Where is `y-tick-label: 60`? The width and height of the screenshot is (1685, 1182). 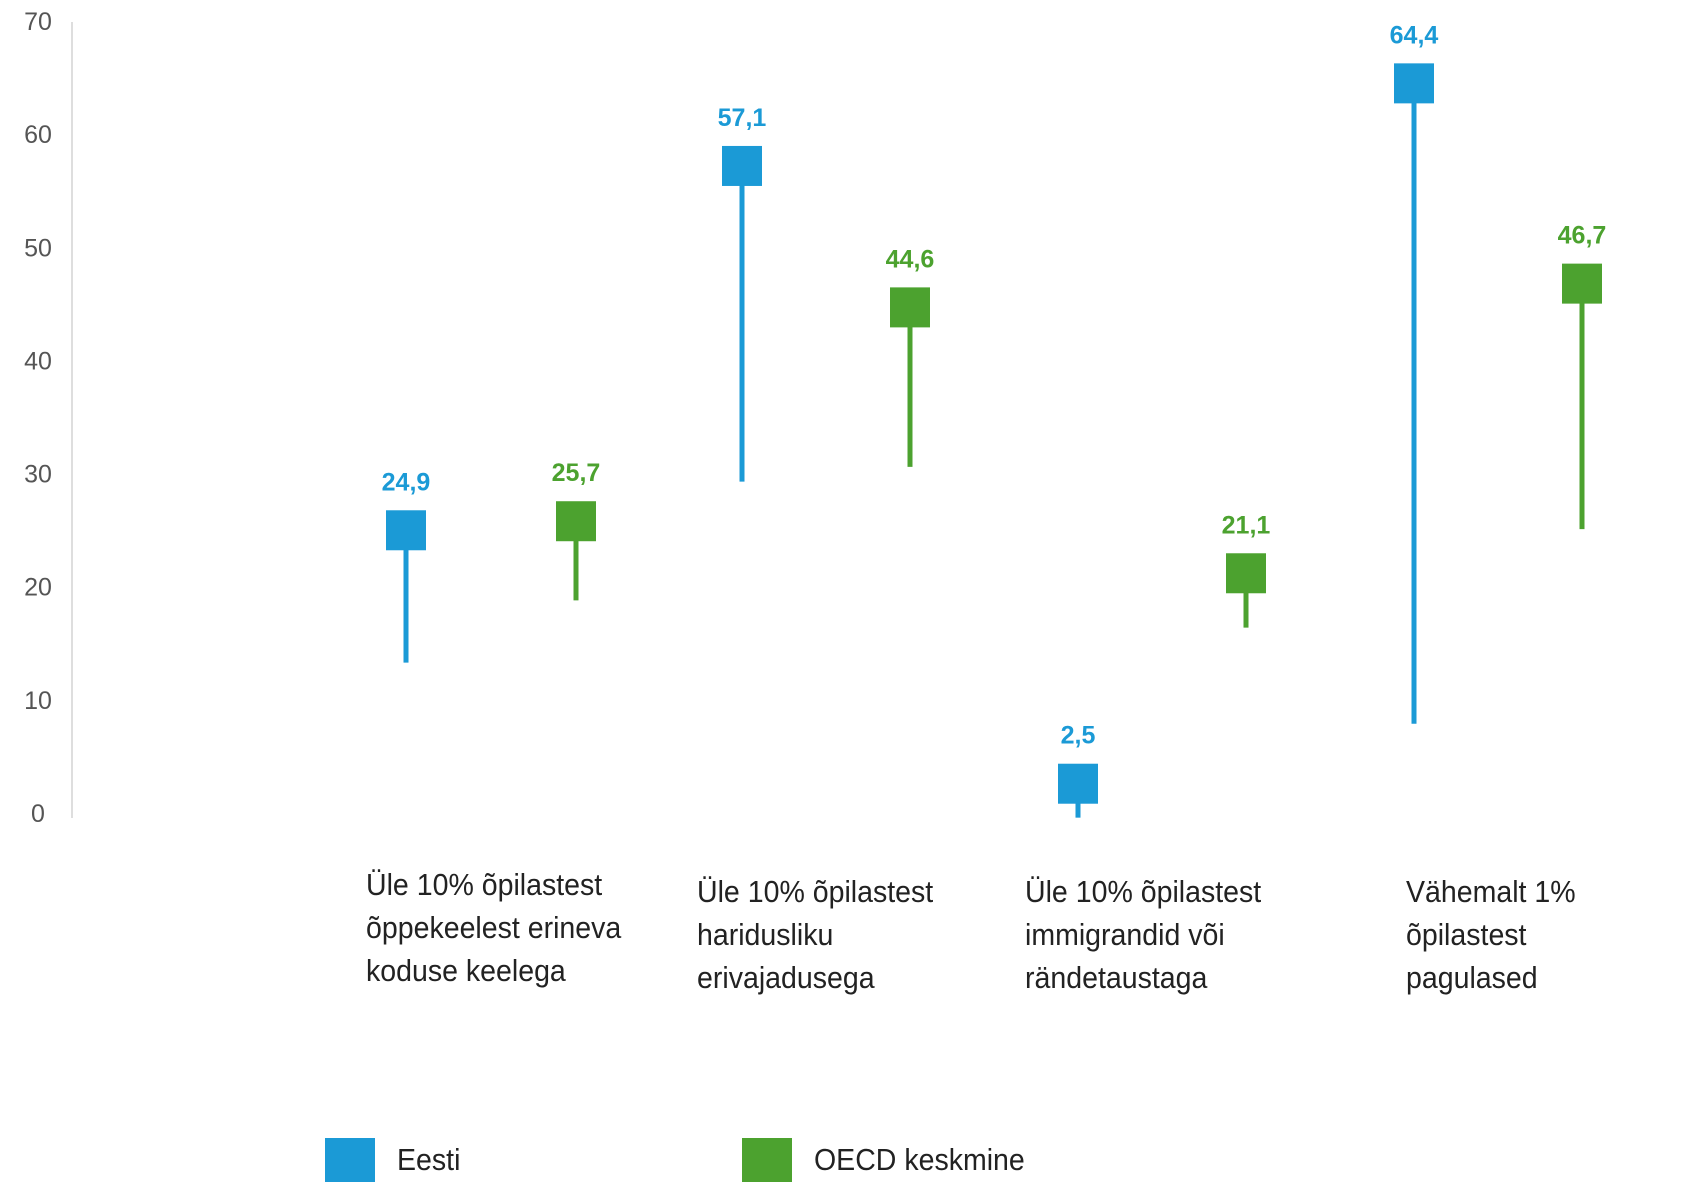 y-tick-label: 60 is located at coordinates (38, 135).